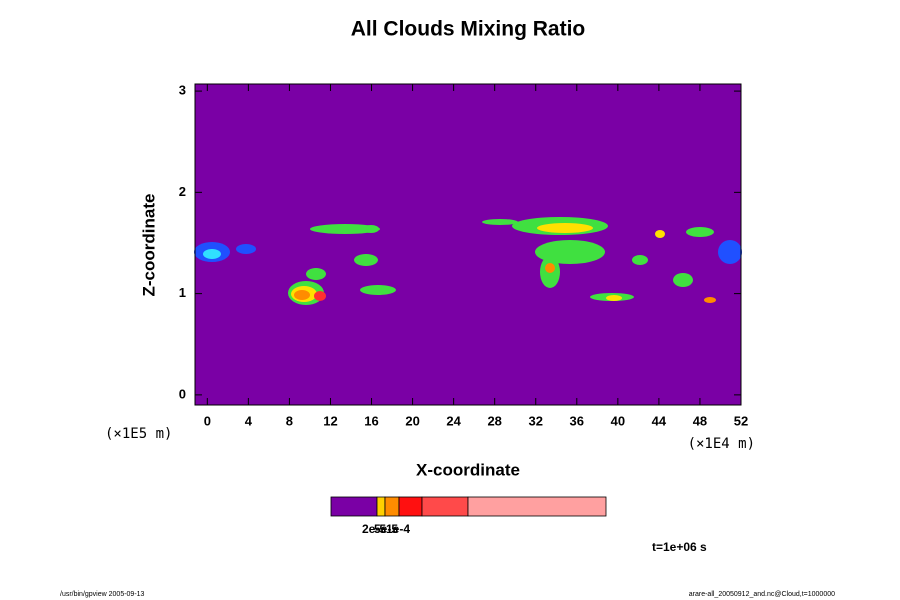  Describe the element at coordinates (741, 420) in the screenshot. I see `x-tick-label: 52` at that location.